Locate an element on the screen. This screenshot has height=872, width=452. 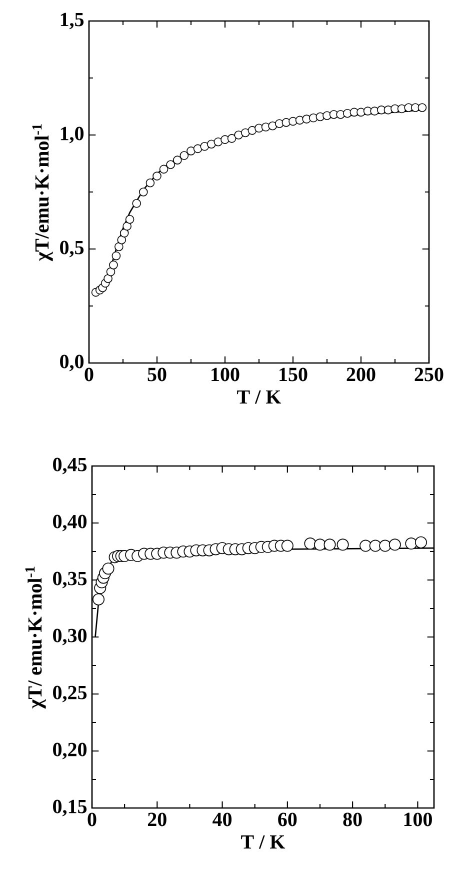
y-tick-label: 0,45 is located at coordinates (70, 466).